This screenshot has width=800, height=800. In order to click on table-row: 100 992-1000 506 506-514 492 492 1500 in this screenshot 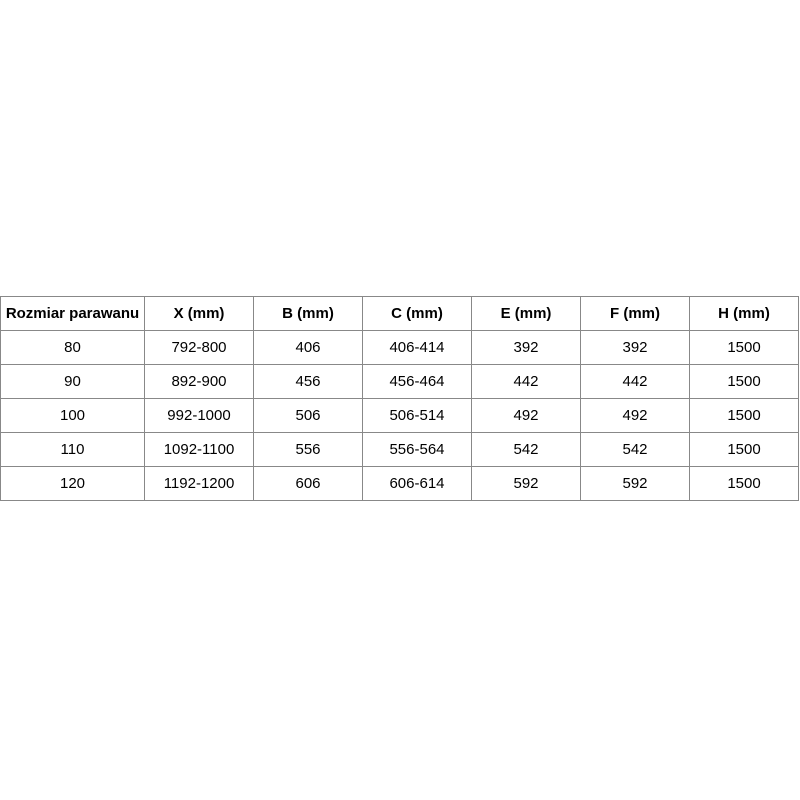, I will do `click(399, 415)`.